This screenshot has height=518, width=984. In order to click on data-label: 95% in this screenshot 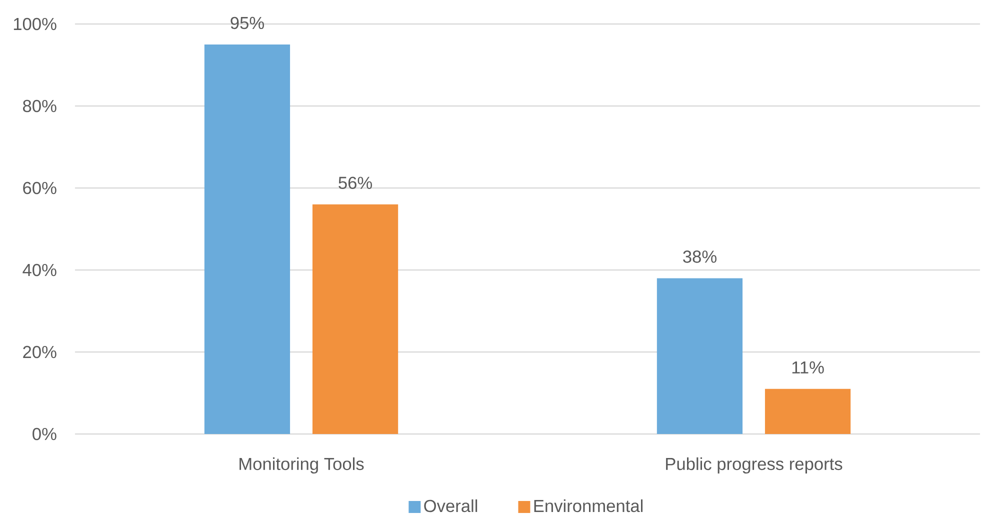, I will do `click(247, 23)`.